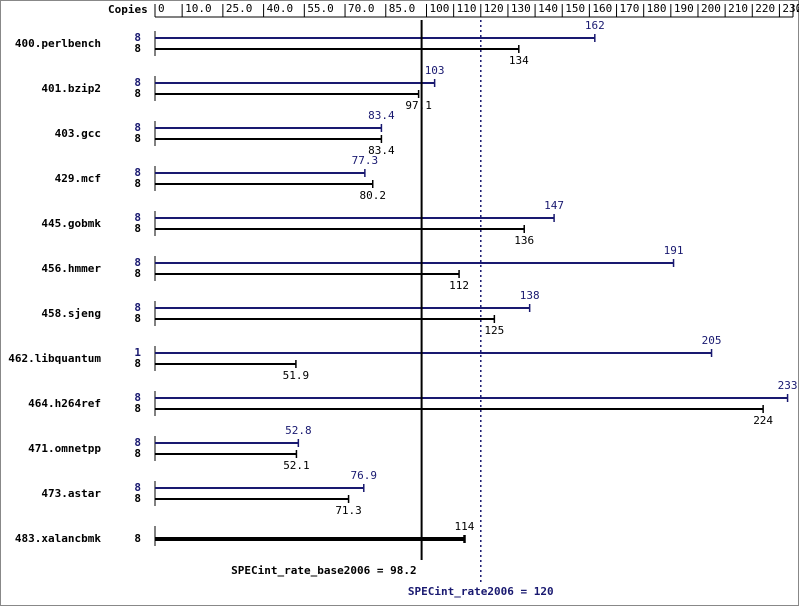  I want to click on x-tick-label: 130, so click(521, 8).